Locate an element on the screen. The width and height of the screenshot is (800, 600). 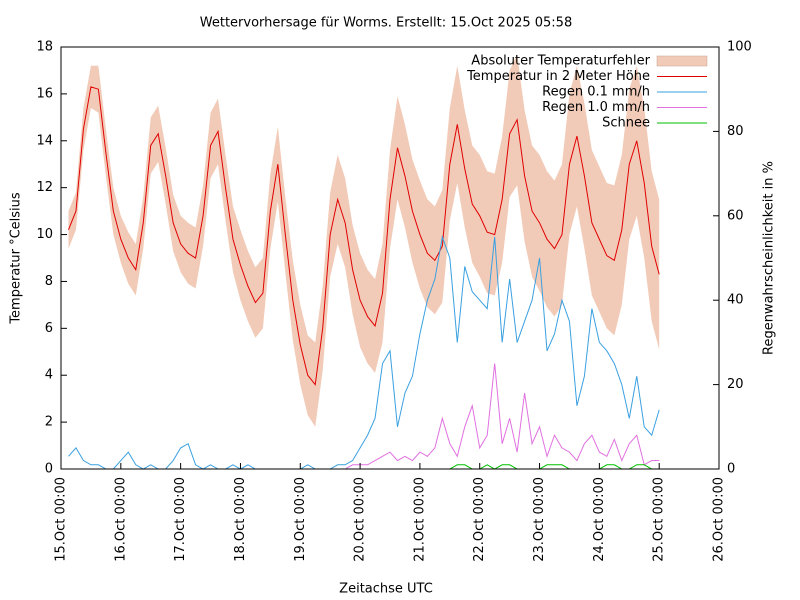
y-tick-label: 14 is located at coordinates (44, 140).